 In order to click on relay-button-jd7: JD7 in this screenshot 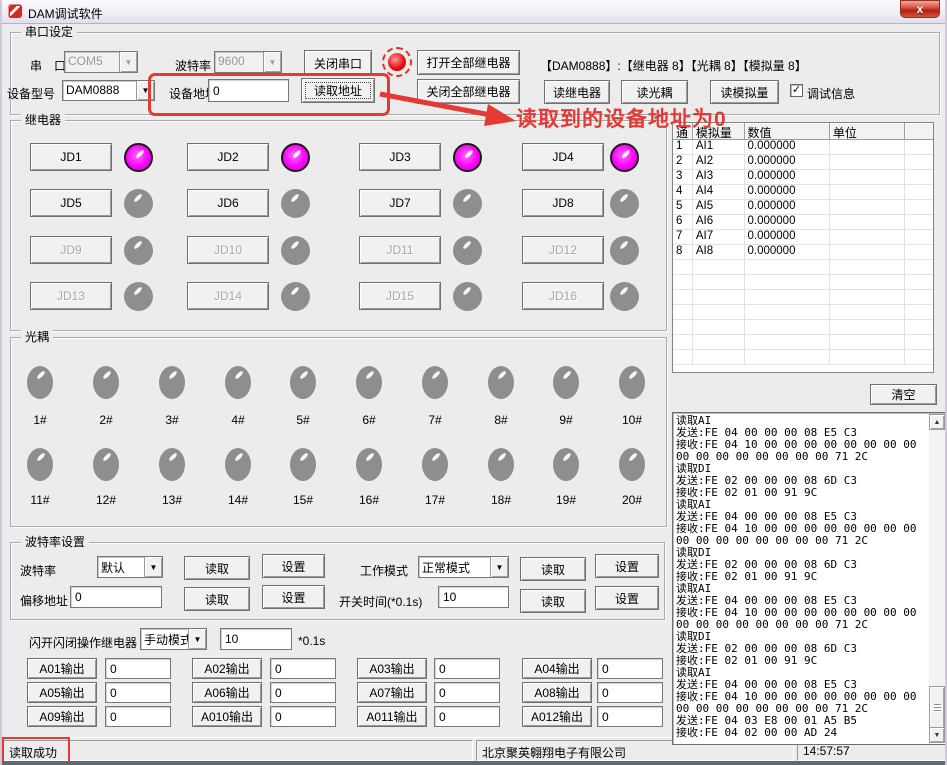, I will do `click(400, 203)`.